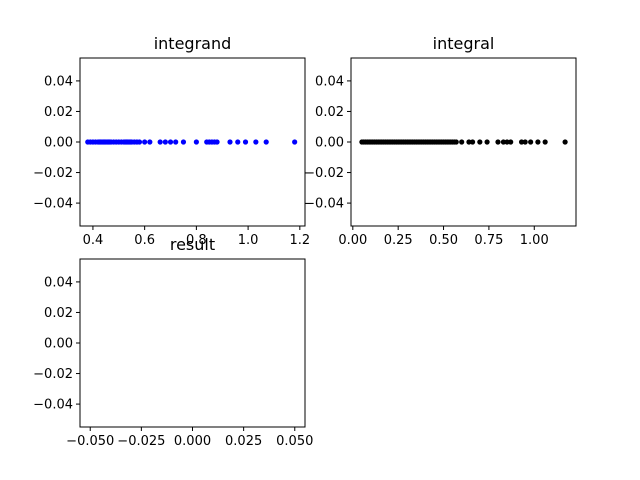 The height and width of the screenshot is (480, 640). What do you see at coordinates (534, 240) in the screenshot?
I see `x-tick-label: 1.00` at bounding box center [534, 240].